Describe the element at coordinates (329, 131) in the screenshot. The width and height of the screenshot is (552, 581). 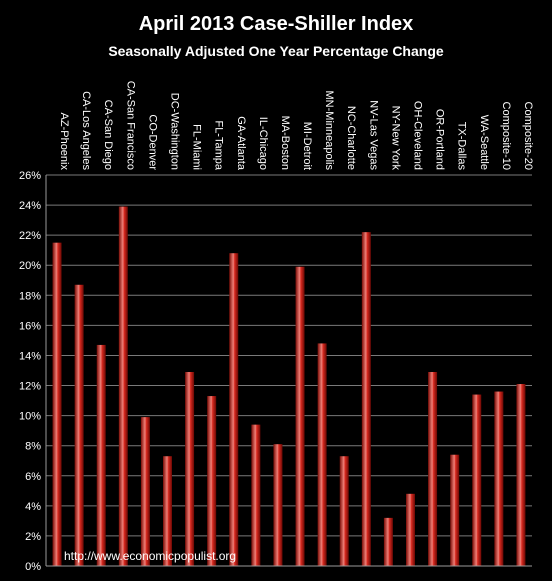
I see `category-label: MN-Minneapolis` at that location.